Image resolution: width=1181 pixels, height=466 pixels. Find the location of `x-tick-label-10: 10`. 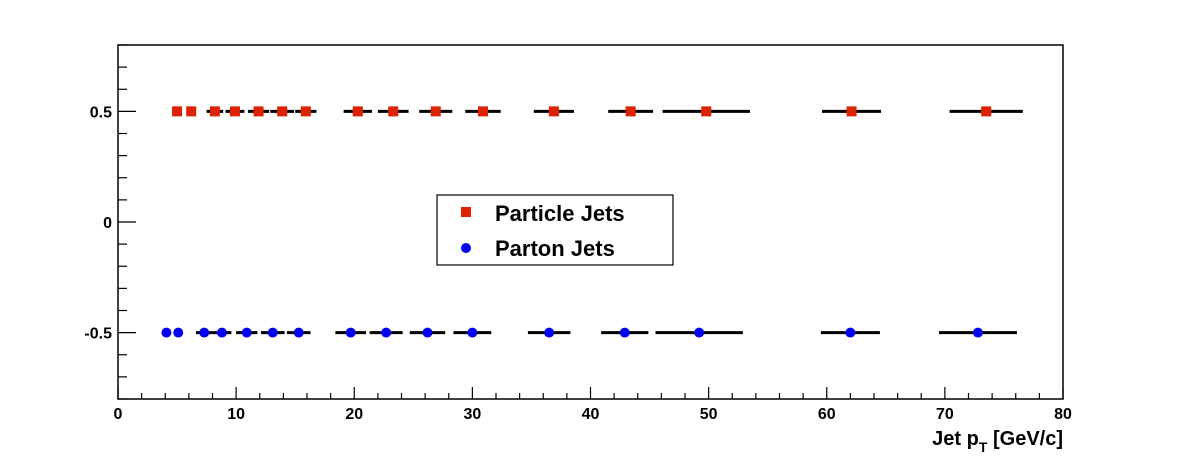

x-tick-label-10: 10 is located at coordinates (236, 414).